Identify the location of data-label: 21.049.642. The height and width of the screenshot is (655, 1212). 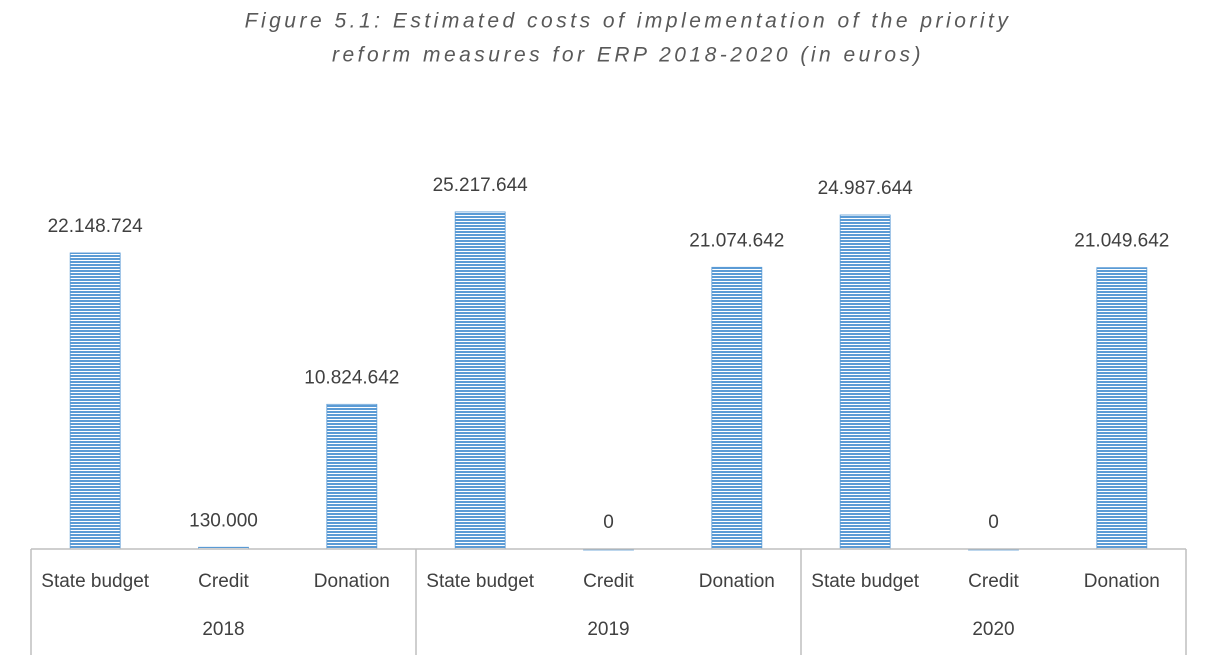
(1121, 241).